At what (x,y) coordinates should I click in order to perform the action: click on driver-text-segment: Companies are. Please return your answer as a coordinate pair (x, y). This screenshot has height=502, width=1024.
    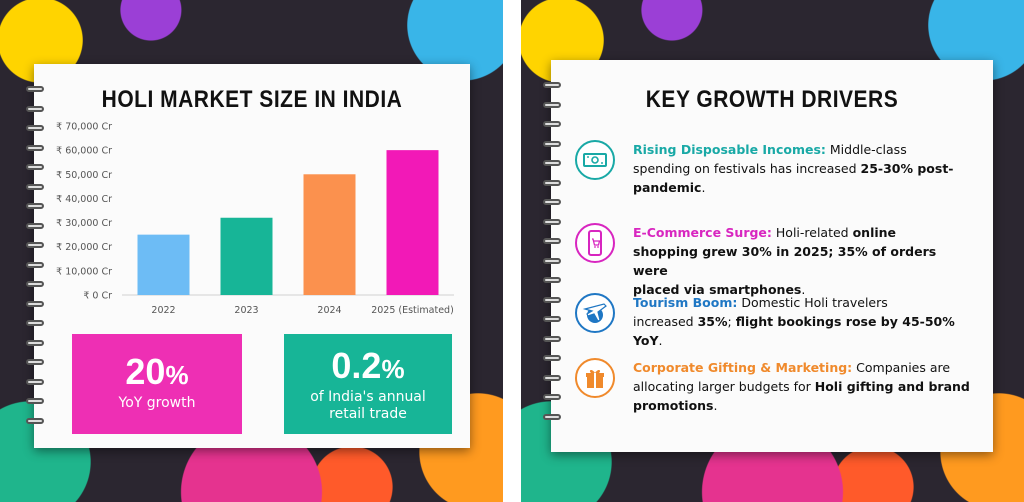
    Looking at the image, I should click on (901, 367).